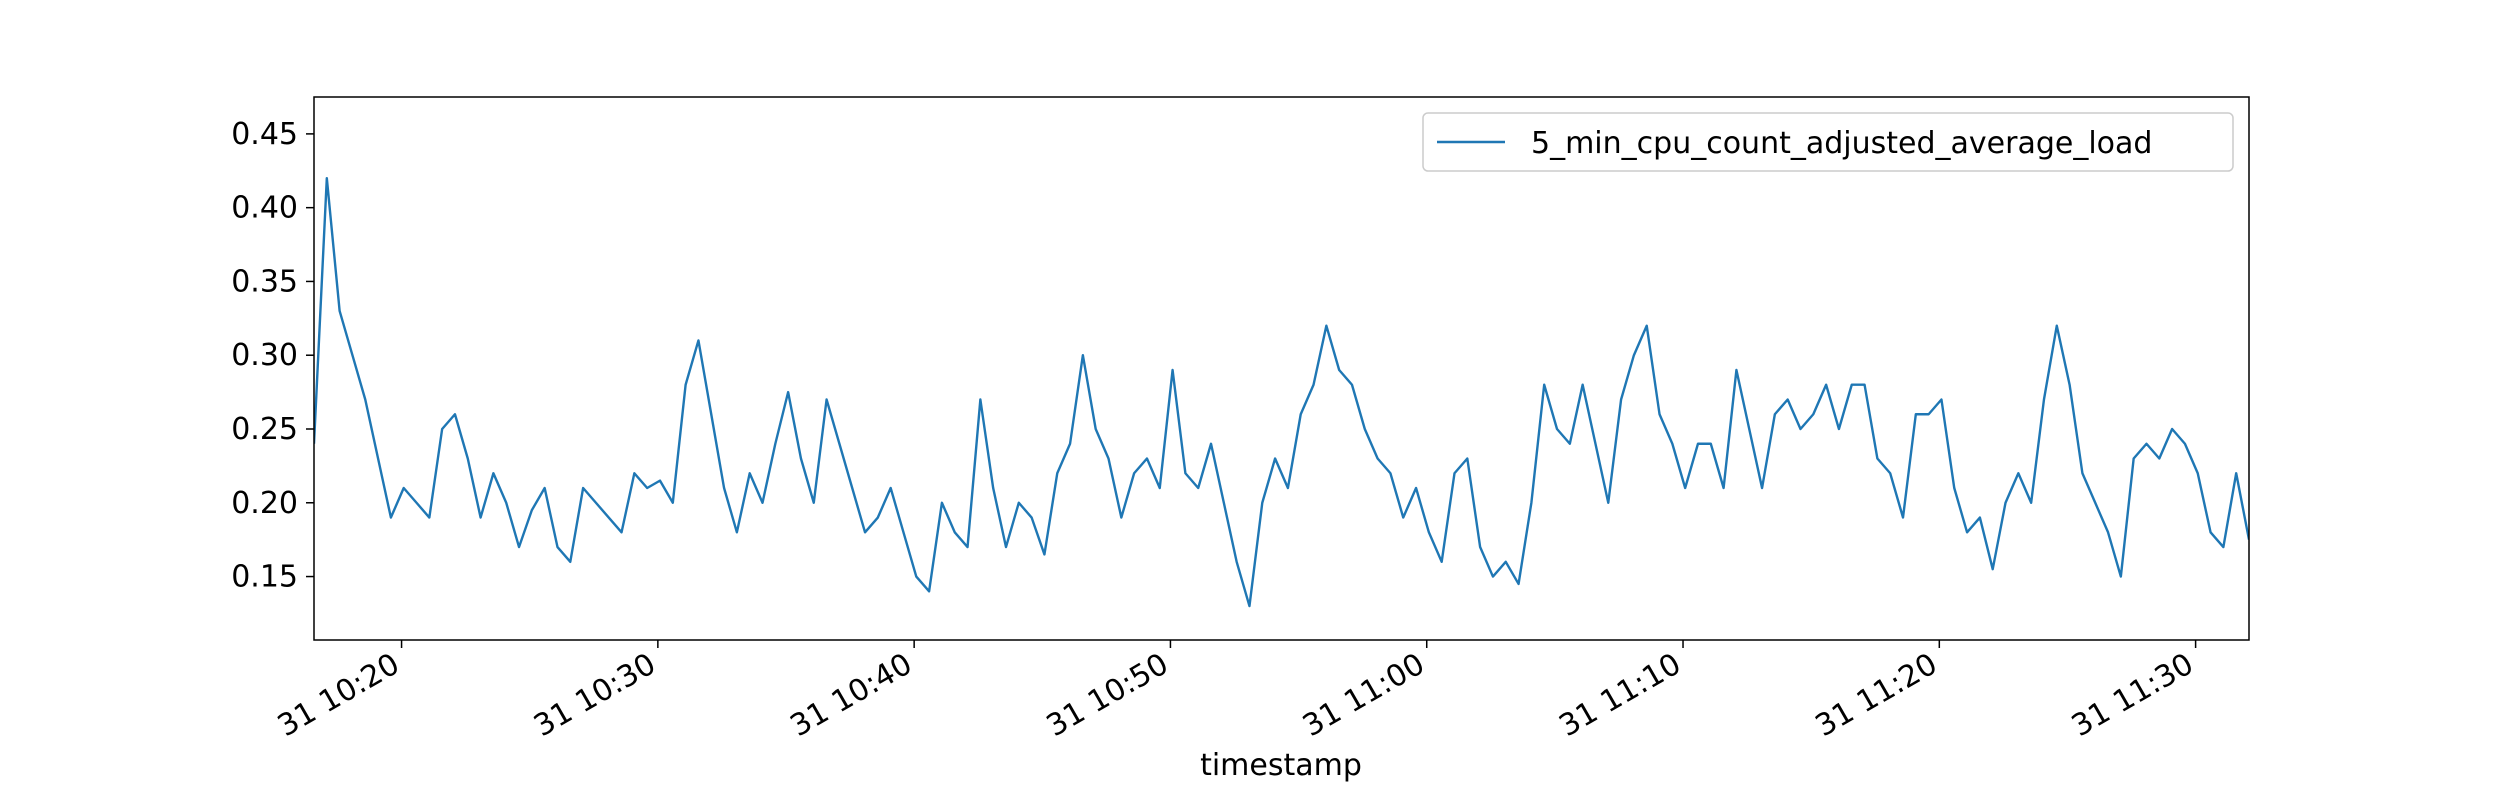  I want to click on y-tick-label: 0.35, so click(264, 281).